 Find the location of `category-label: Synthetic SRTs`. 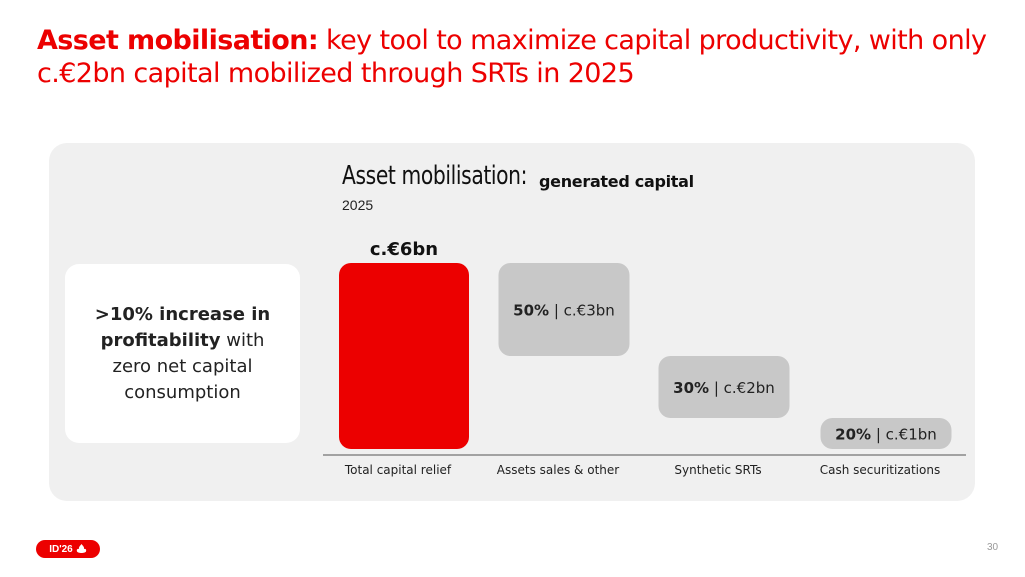

category-label: Synthetic SRTs is located at coordinates (717, 470).